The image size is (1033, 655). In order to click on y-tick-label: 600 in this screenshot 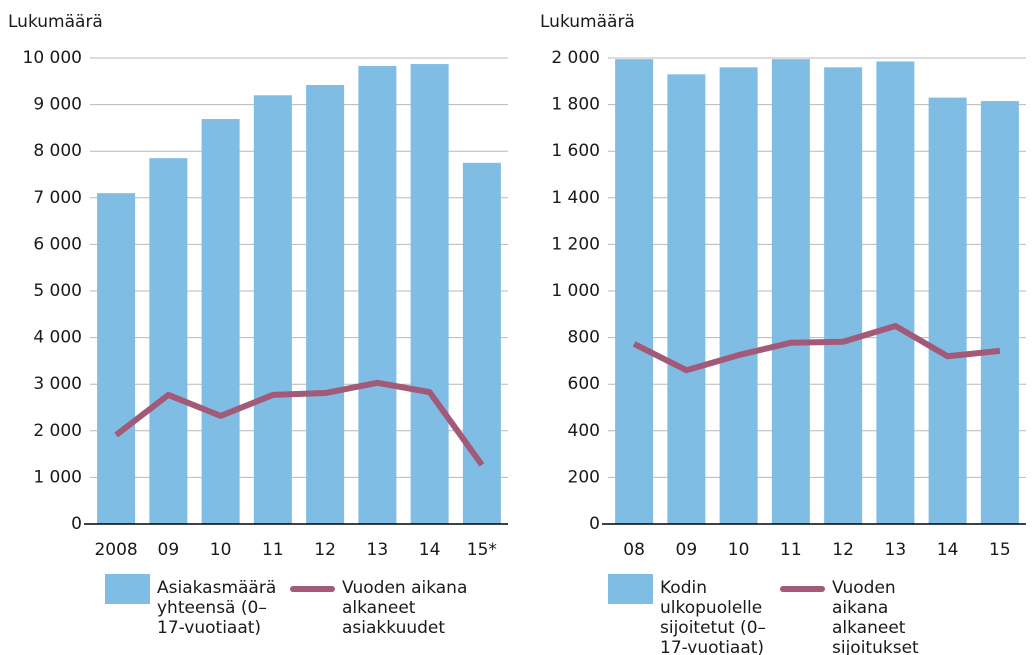, I will do `click(584, 384)`.